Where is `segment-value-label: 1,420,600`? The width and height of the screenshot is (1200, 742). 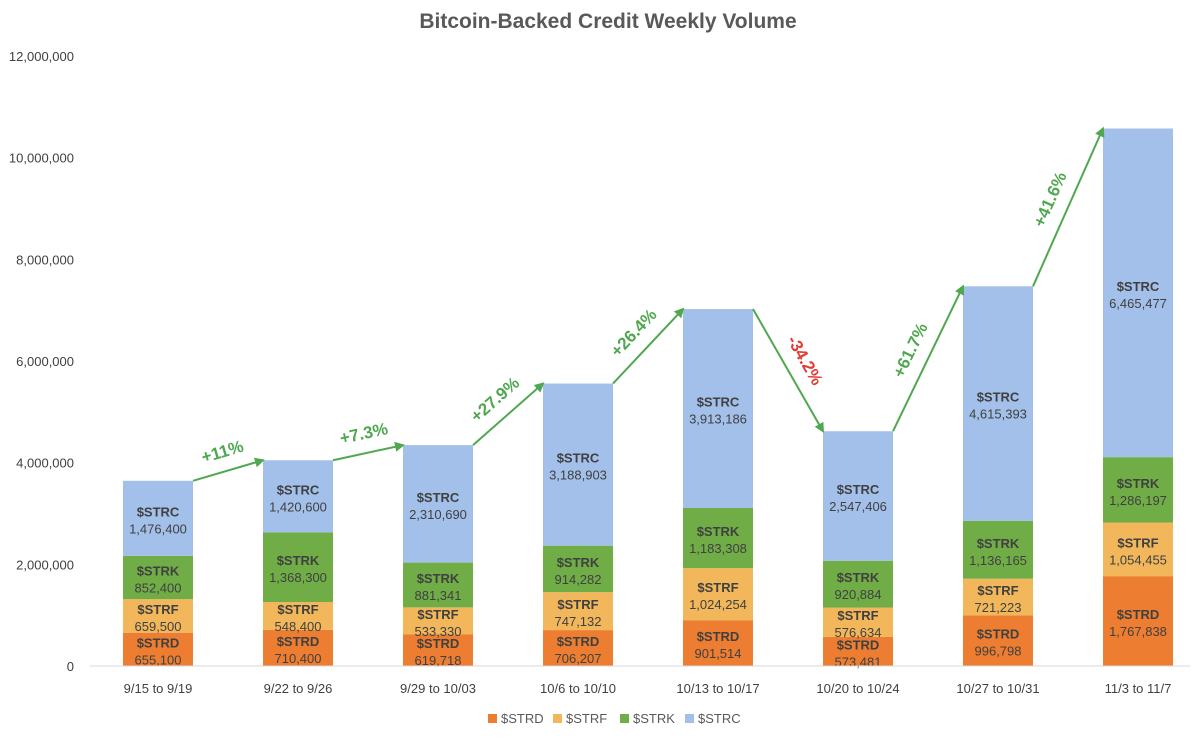 segment-value-label: 1,420,600 is located at coordinates (298, 506).